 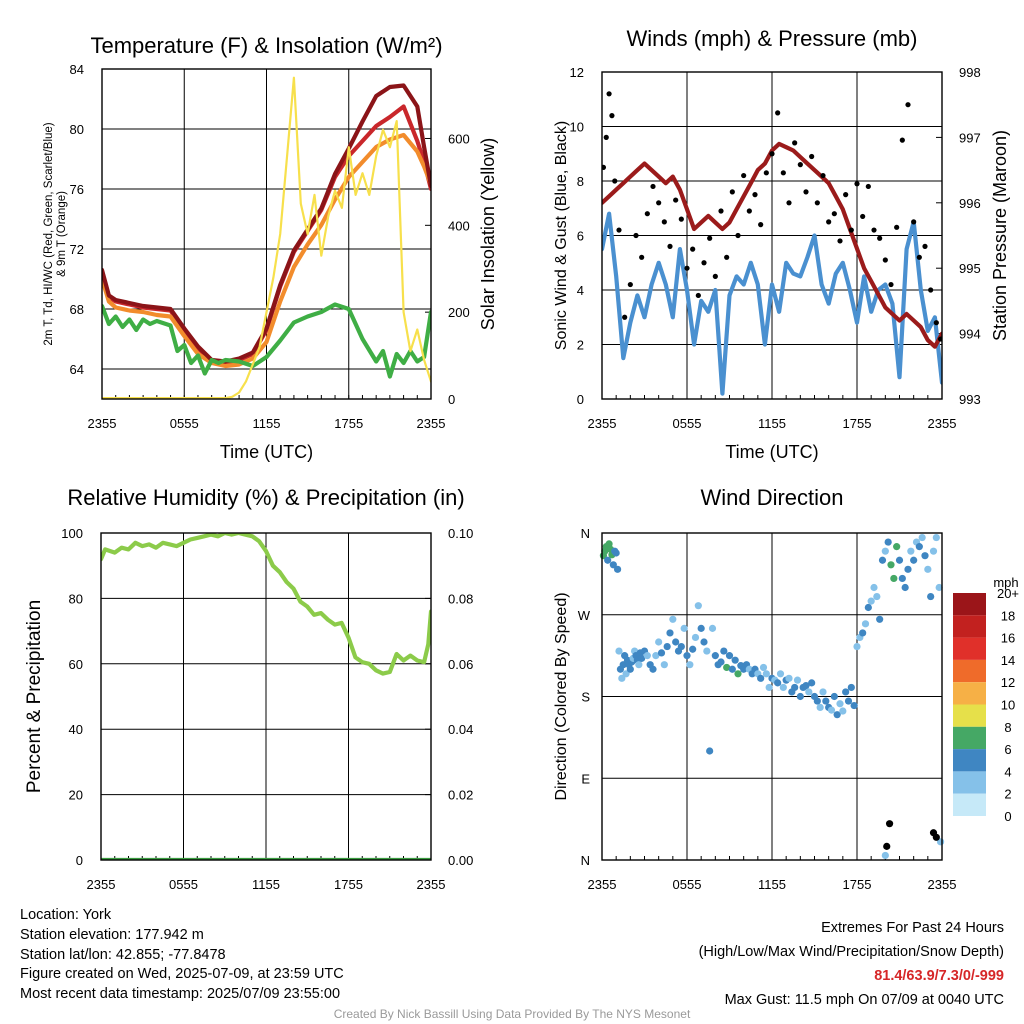 What do you see at coordinates (970, 334) in the screenshot?
I see `y2-tick-label: 994` at bounding box center [970, 334].